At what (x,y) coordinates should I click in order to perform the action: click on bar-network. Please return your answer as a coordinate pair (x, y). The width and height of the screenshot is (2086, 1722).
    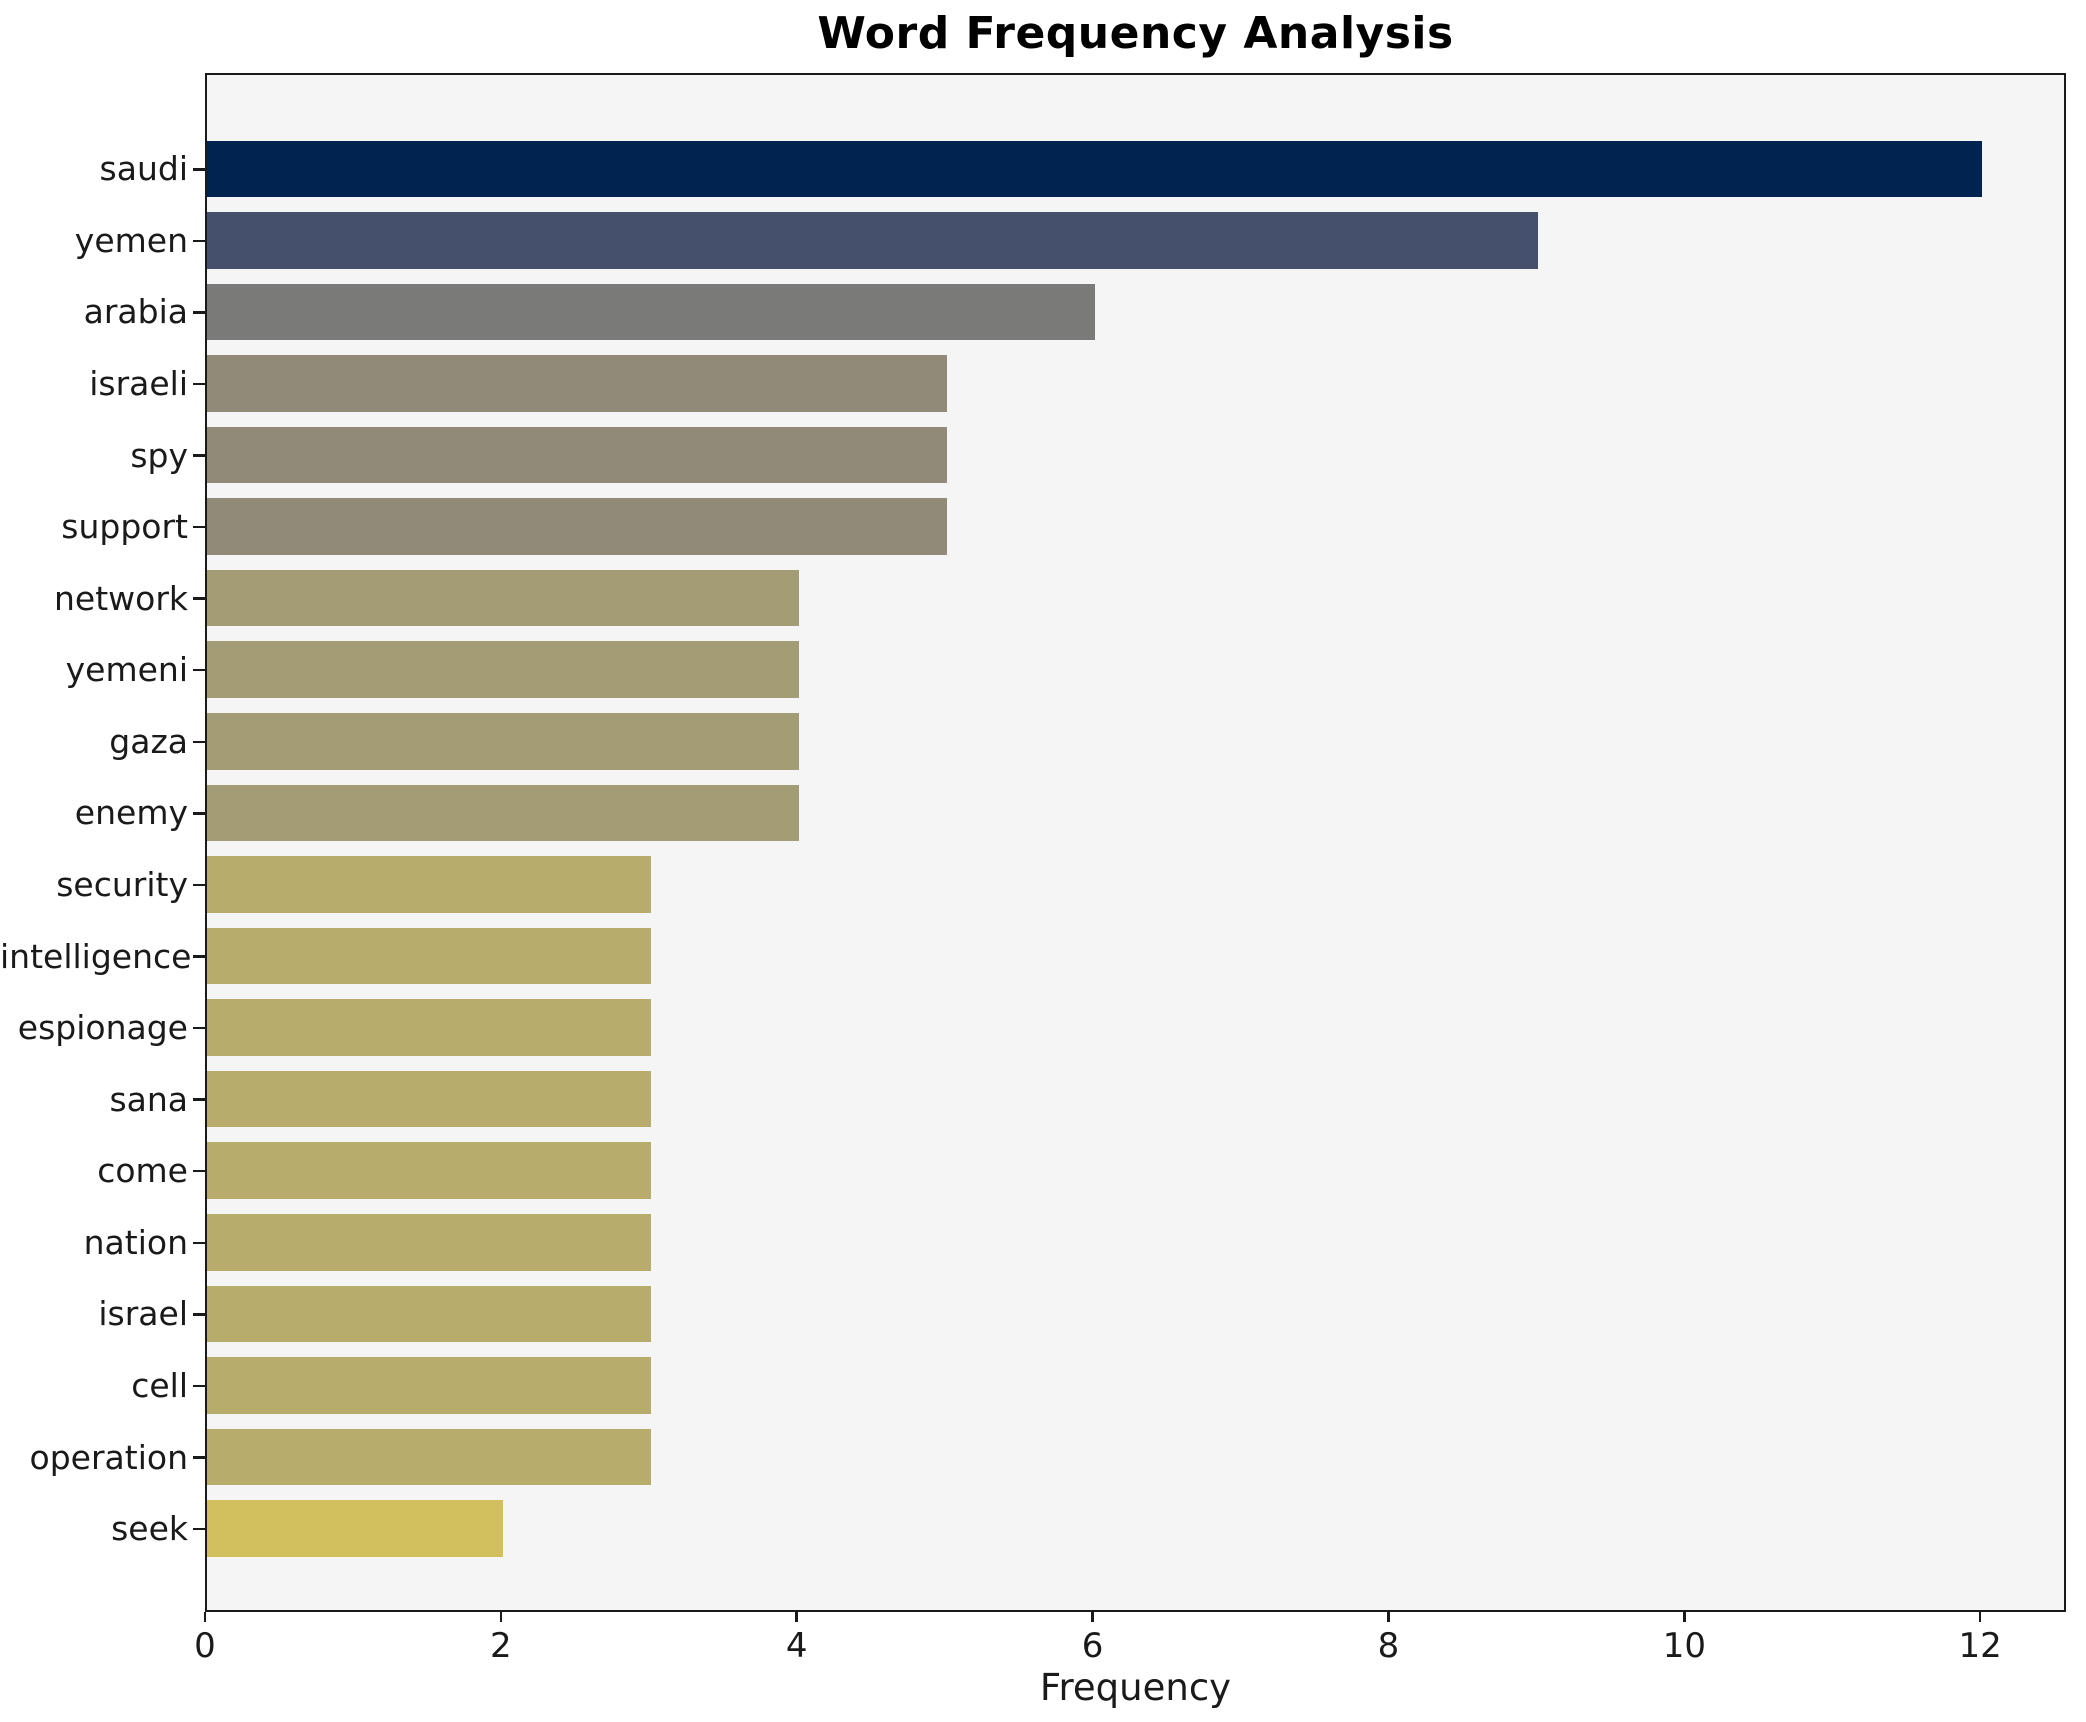
    Looking at the image, I should click on (503, 598).